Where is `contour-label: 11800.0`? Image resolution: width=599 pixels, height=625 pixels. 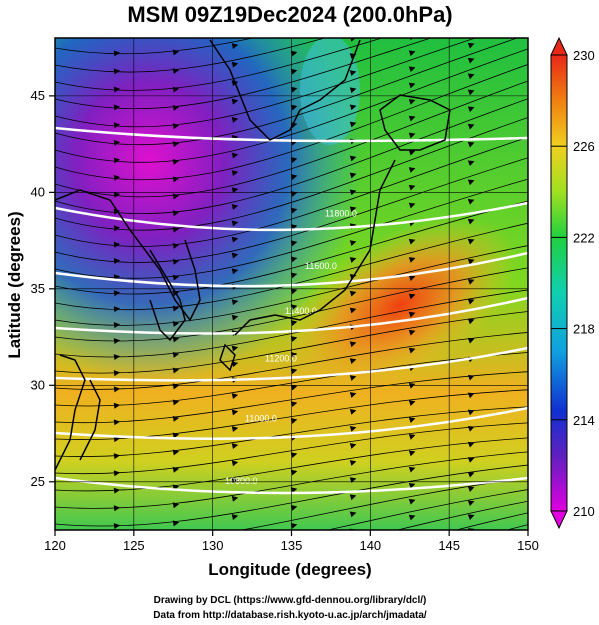 contour-label: 11800.0 is located at coordinates (341, 214).